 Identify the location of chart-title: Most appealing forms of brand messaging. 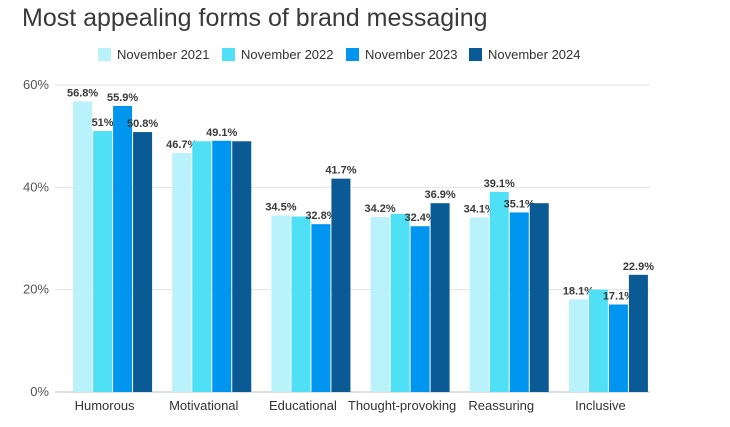
(255, 18).